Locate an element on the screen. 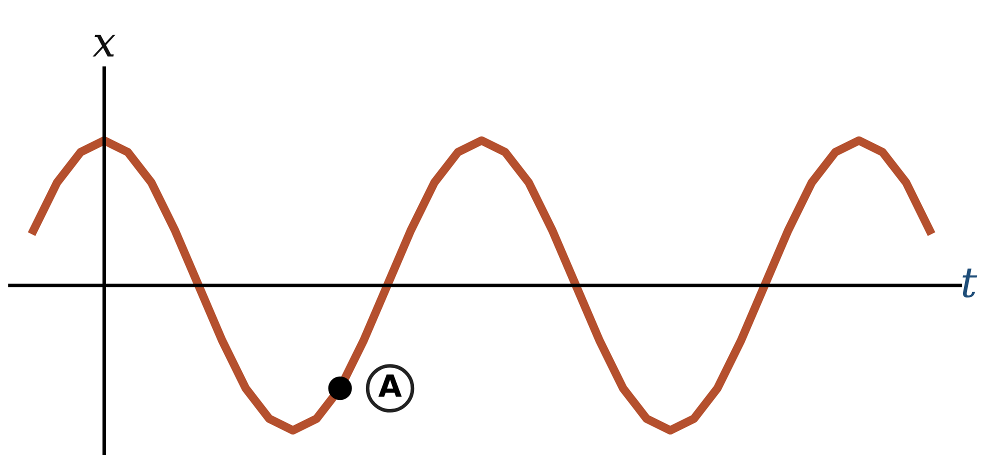  annotation: A is located at coordinates (390, 385).